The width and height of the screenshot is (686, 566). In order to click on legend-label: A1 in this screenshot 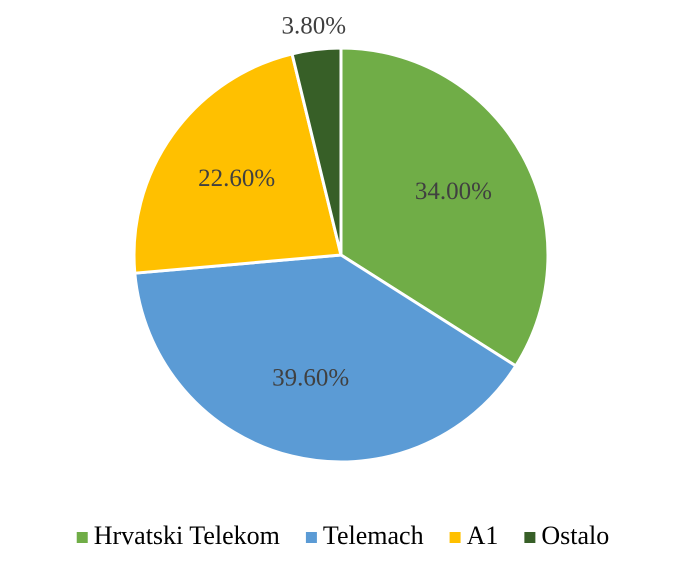, I will do `click(483, 535)`.